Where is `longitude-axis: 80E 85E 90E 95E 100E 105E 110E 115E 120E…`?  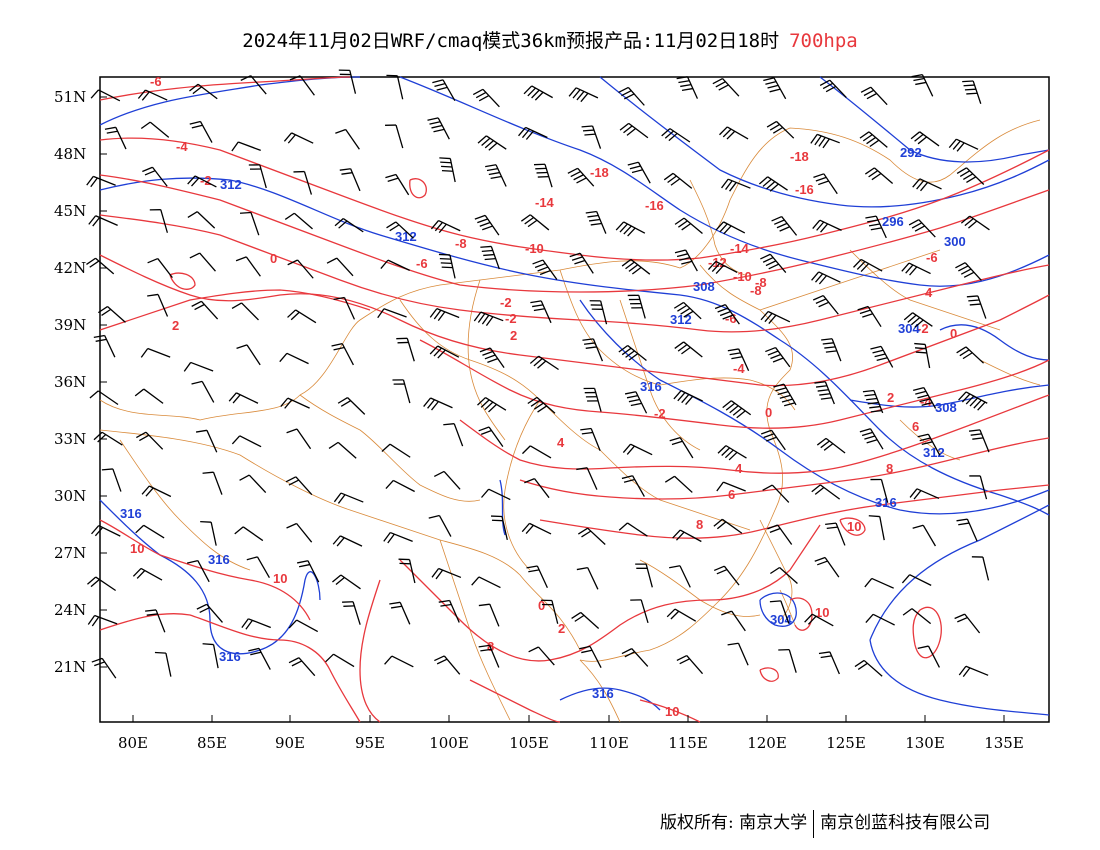
longitude-axis: 80E 85E 90E 95E 100E 105E 110E 115E 120E… is located at coordinates (571, 733).